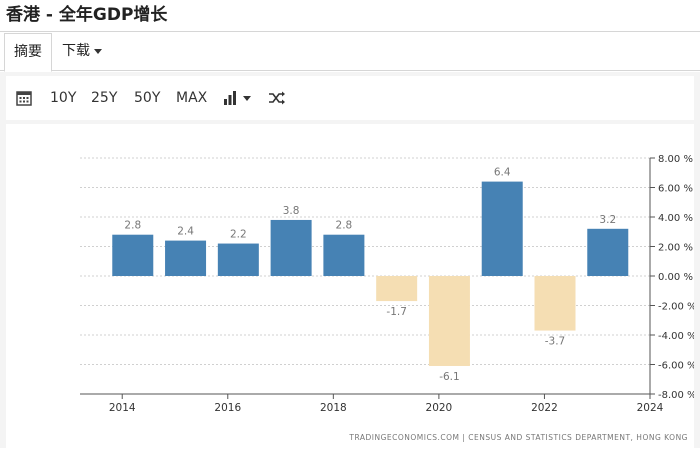  I want to click on data-label: 2.4, so click(185, 232).